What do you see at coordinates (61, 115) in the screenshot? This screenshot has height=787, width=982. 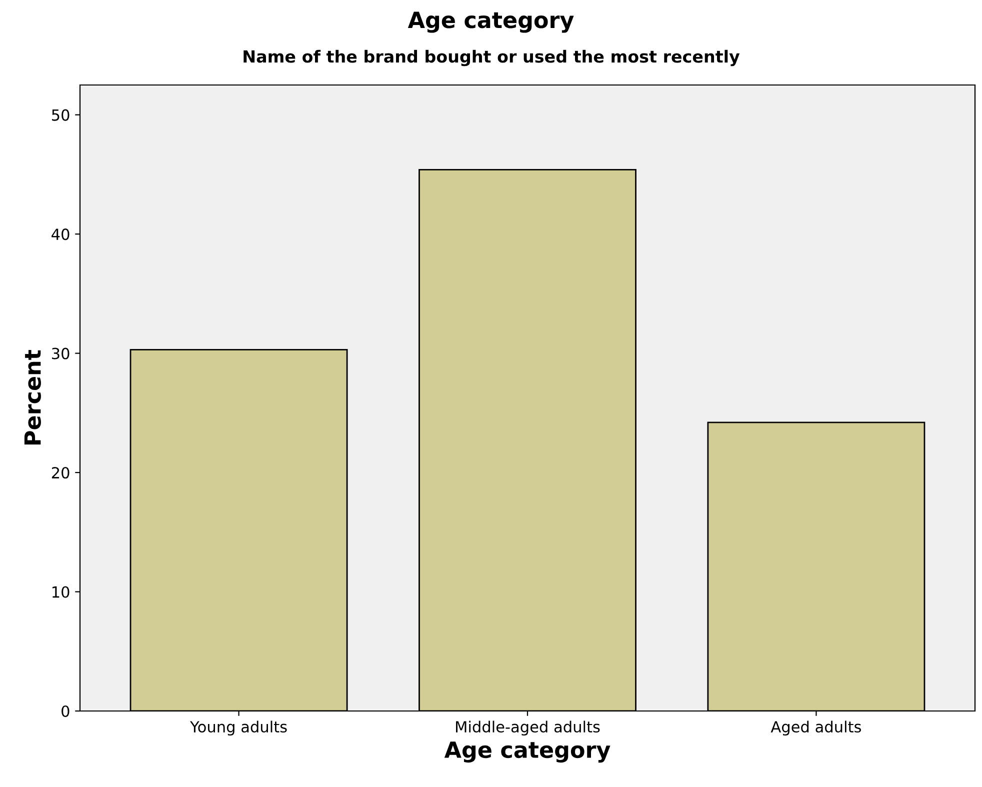 I see `y-tick-label: 50` at bounding box center [61, 115].